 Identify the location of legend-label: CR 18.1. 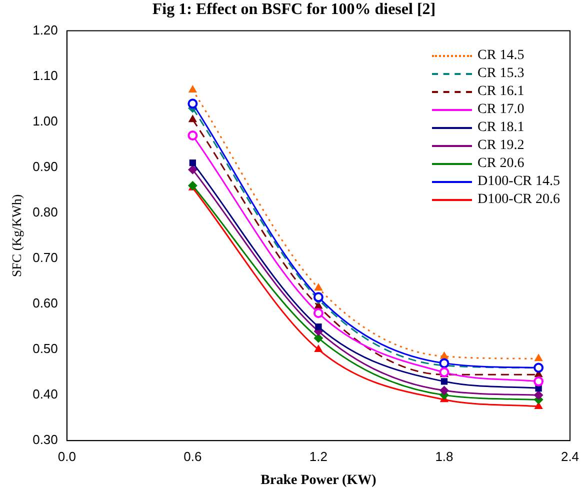
(501, 128).